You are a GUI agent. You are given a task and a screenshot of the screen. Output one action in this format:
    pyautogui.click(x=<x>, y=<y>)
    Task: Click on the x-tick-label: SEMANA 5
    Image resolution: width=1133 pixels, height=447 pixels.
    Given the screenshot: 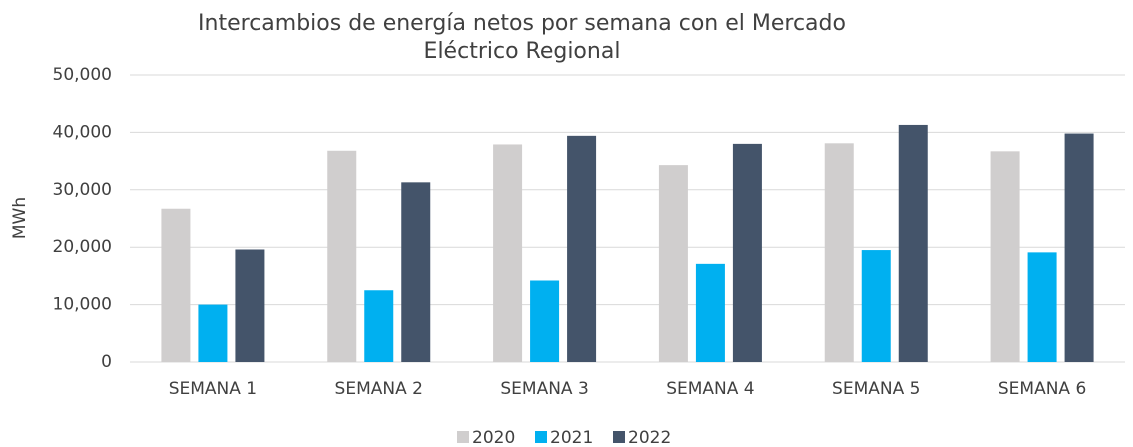 What is the action you would take?
    pyautogui.click(x=876, y=389)
    